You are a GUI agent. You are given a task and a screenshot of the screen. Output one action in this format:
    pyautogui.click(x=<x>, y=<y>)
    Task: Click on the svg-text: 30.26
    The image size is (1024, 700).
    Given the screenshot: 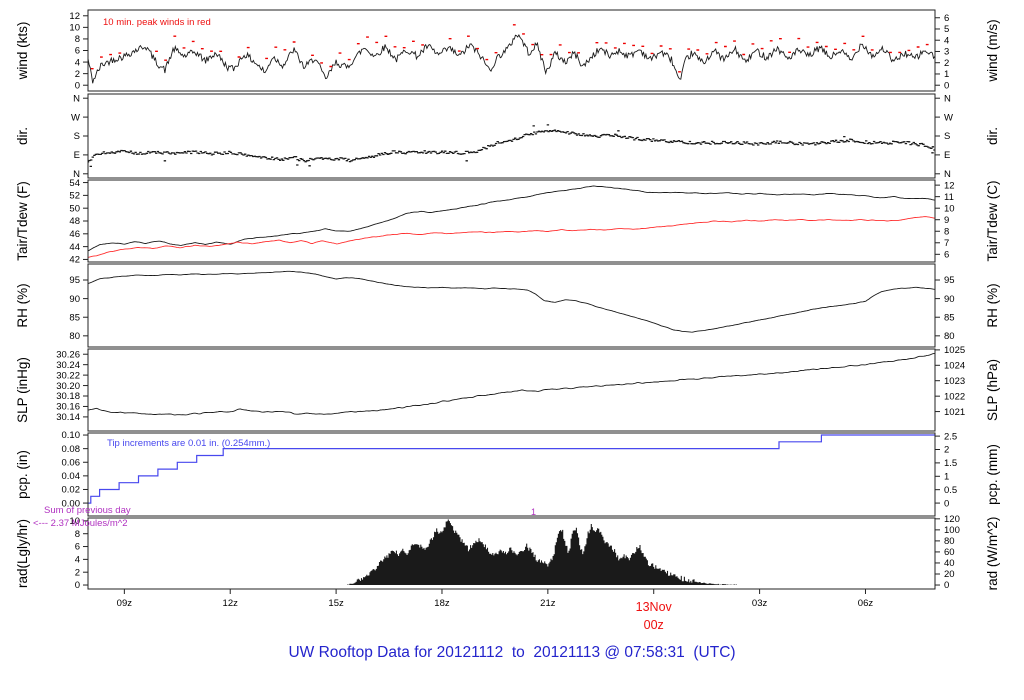 What is the action you would take?
    pyautogui.click(x=68, y=354)
    